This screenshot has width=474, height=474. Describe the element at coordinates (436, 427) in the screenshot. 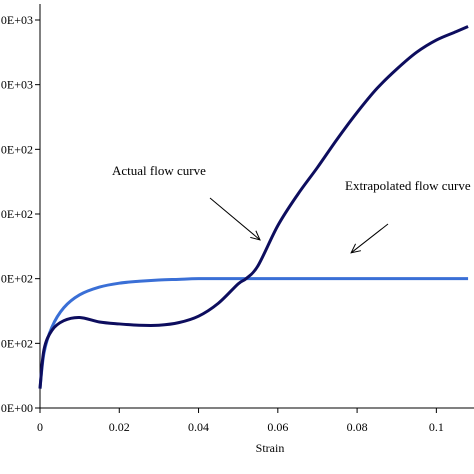

I see `x-tick-label: 0.1` at that location.